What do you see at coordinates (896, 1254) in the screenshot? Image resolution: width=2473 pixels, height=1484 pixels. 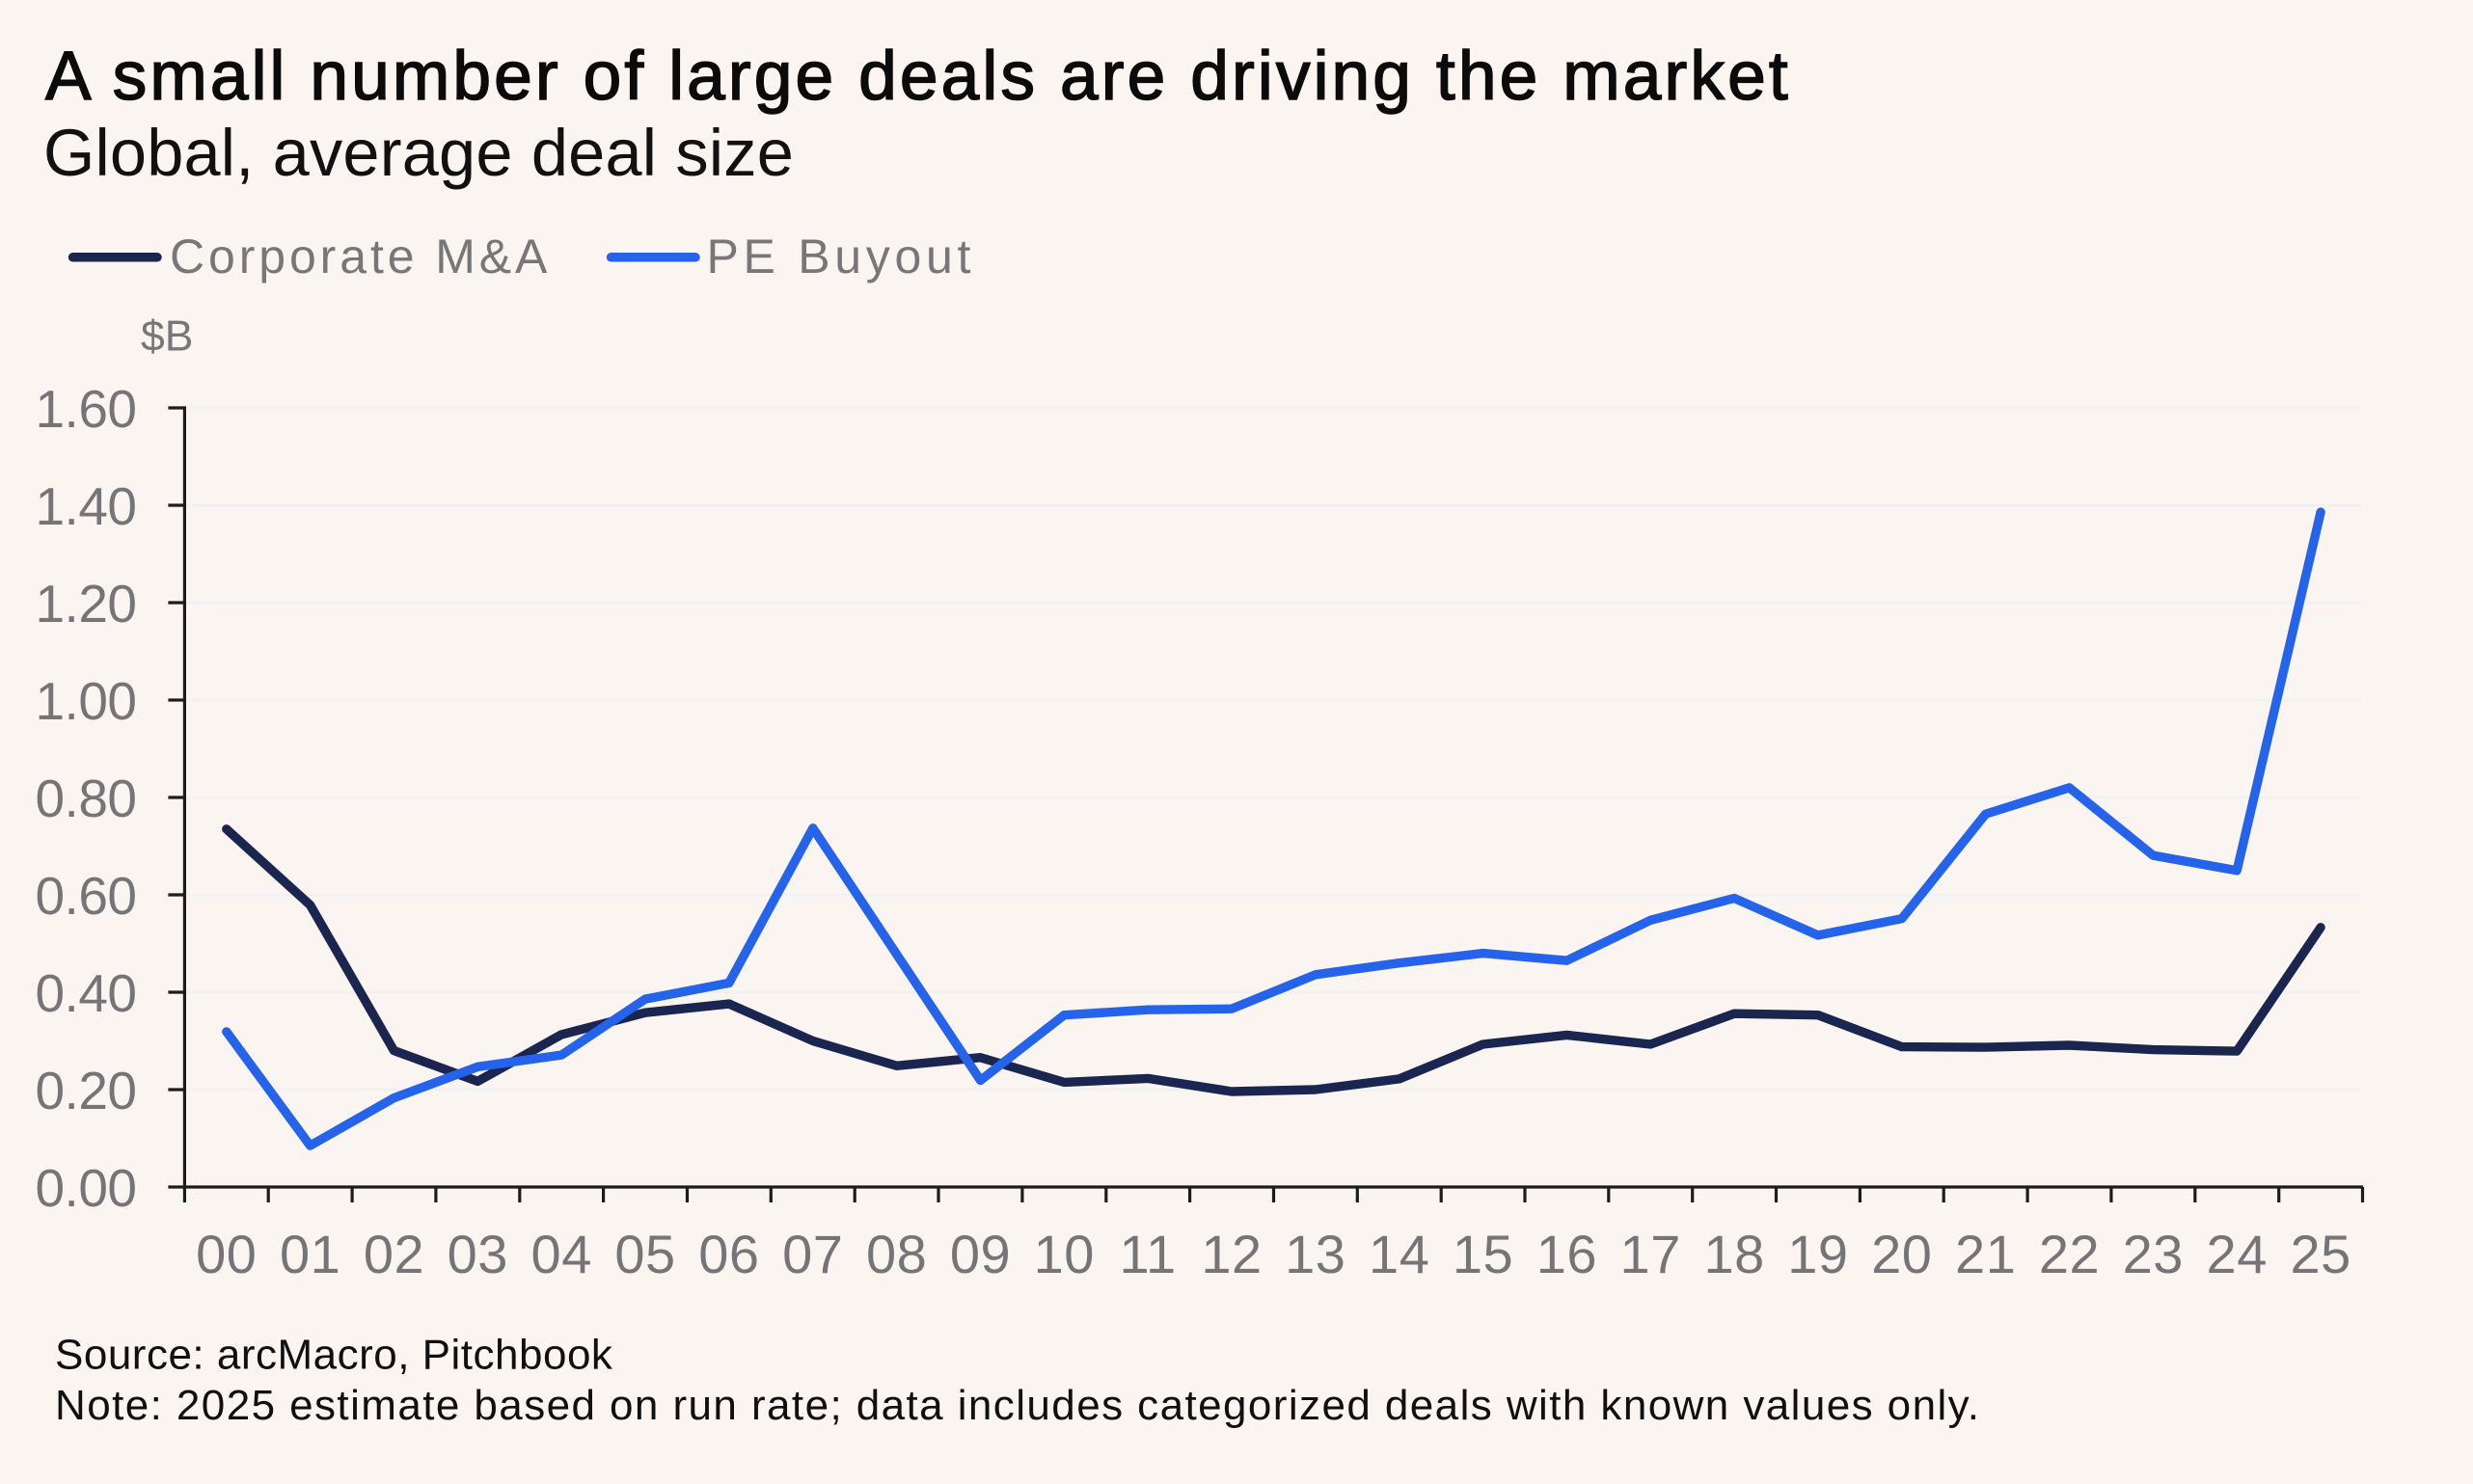 I see `svg-text: 08` at bounding box center [896, 1254].